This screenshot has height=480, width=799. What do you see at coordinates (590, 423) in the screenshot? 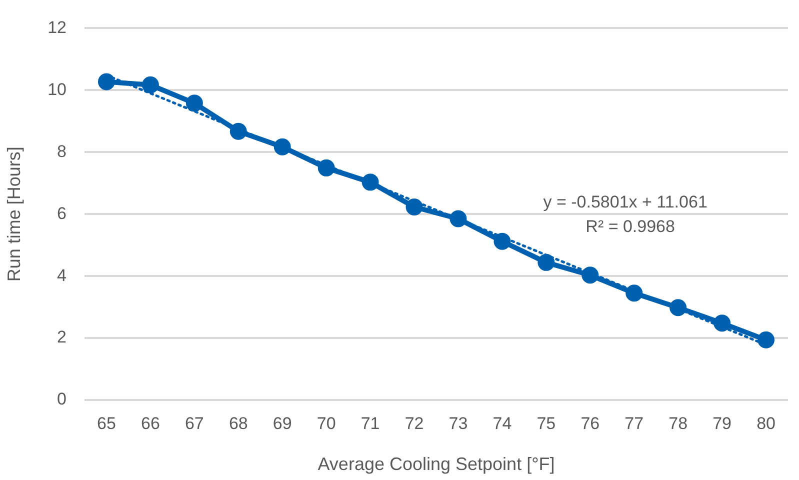
I see `x-tick-label: 76` at bounding box center [590, 423].